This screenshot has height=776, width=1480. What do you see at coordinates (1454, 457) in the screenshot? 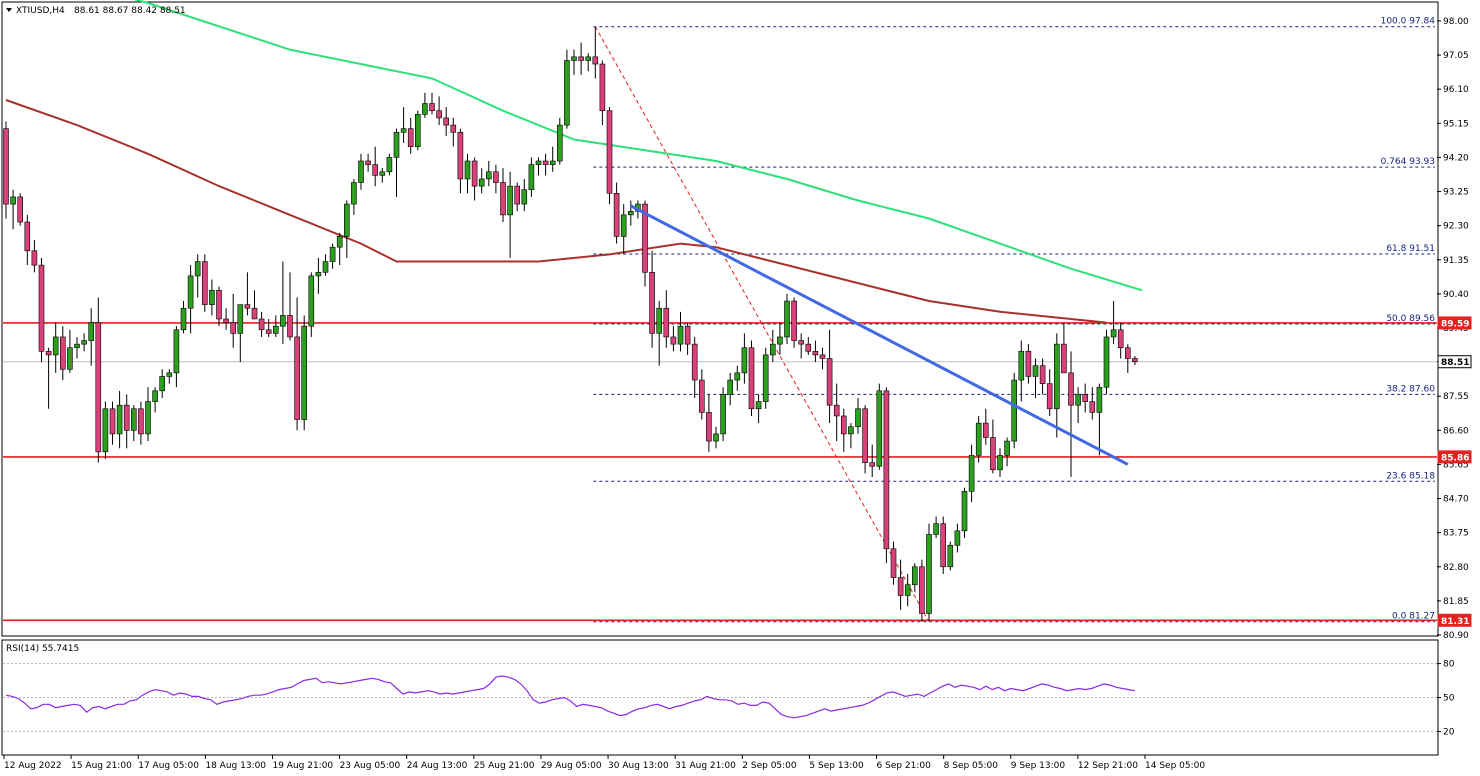
I see `price-tag-box` at bounding box center [1454, 457].